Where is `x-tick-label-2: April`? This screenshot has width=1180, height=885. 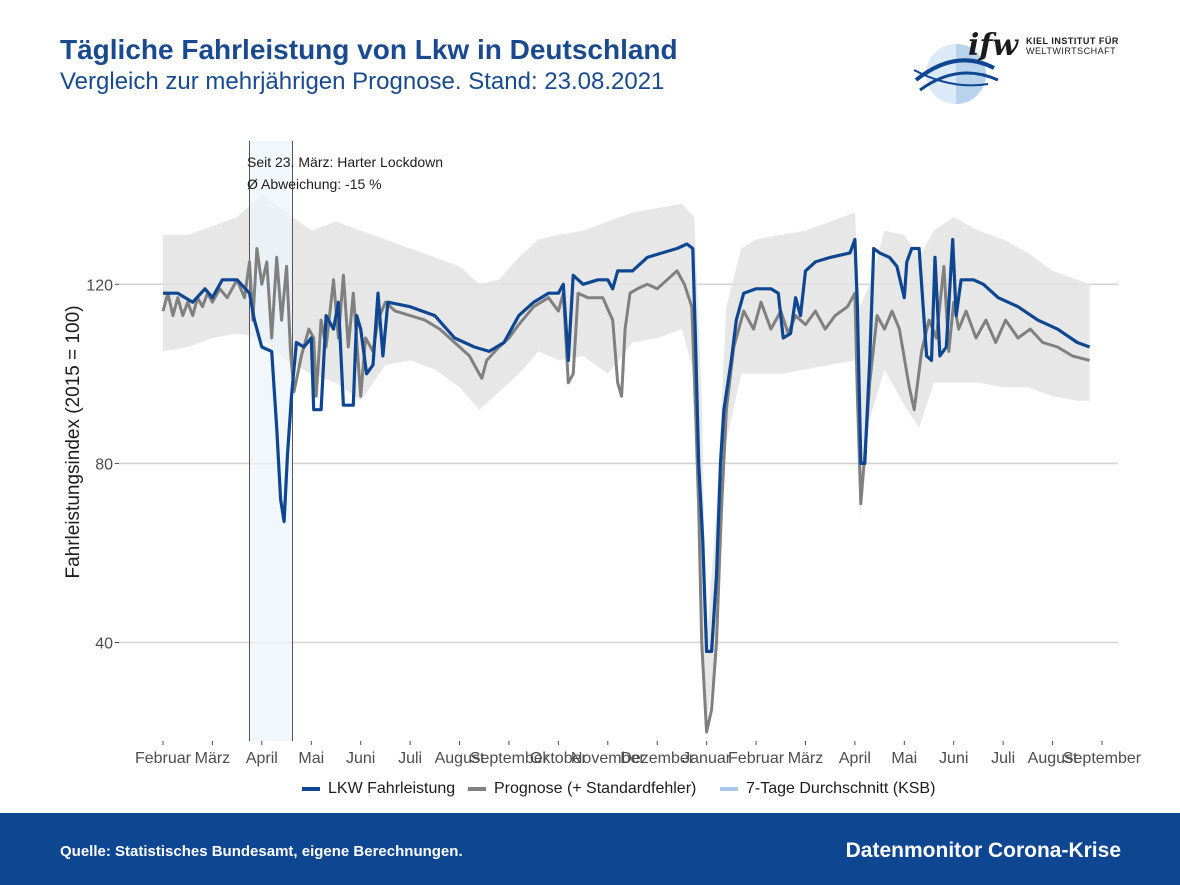 x-tick-label-2: April is located at coordinates (262, 758).